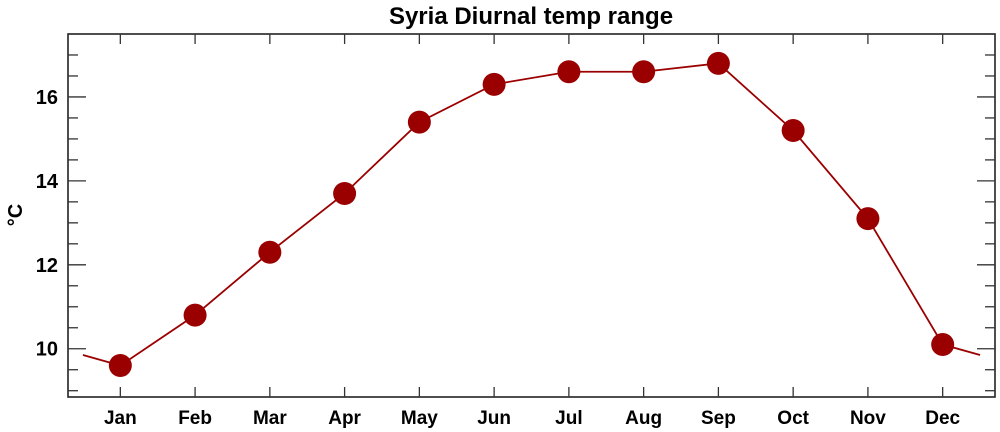 Image resolution: width=1000 pixels, height=432 pixels. I want to click on y-axis-label: °C, so click(16, 215).